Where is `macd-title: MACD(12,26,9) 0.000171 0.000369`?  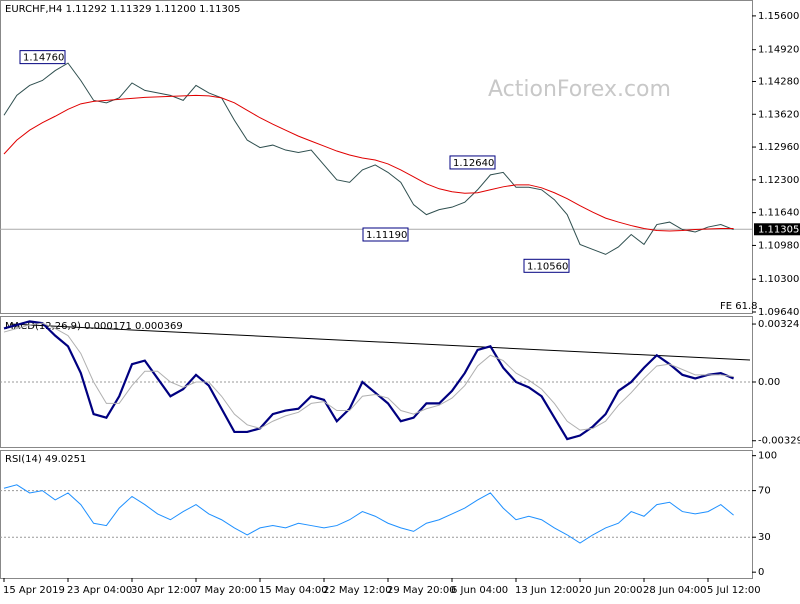 macd-title: MACD(12,26,9) 0.000171 0.000369 is located at coordinates (94, 326).